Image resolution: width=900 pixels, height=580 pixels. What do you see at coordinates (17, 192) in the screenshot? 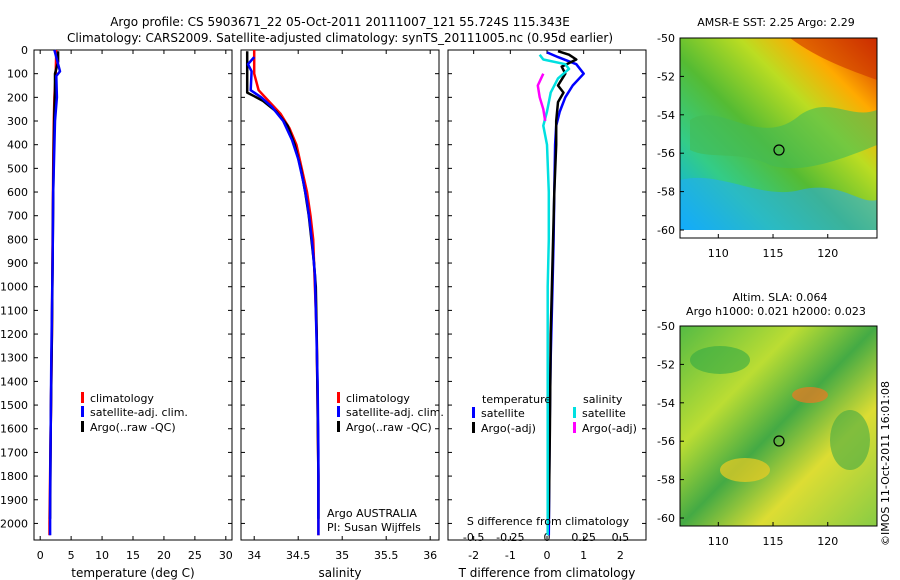
I see `depth-tick-label: 600` at bounding box center [17, 192].